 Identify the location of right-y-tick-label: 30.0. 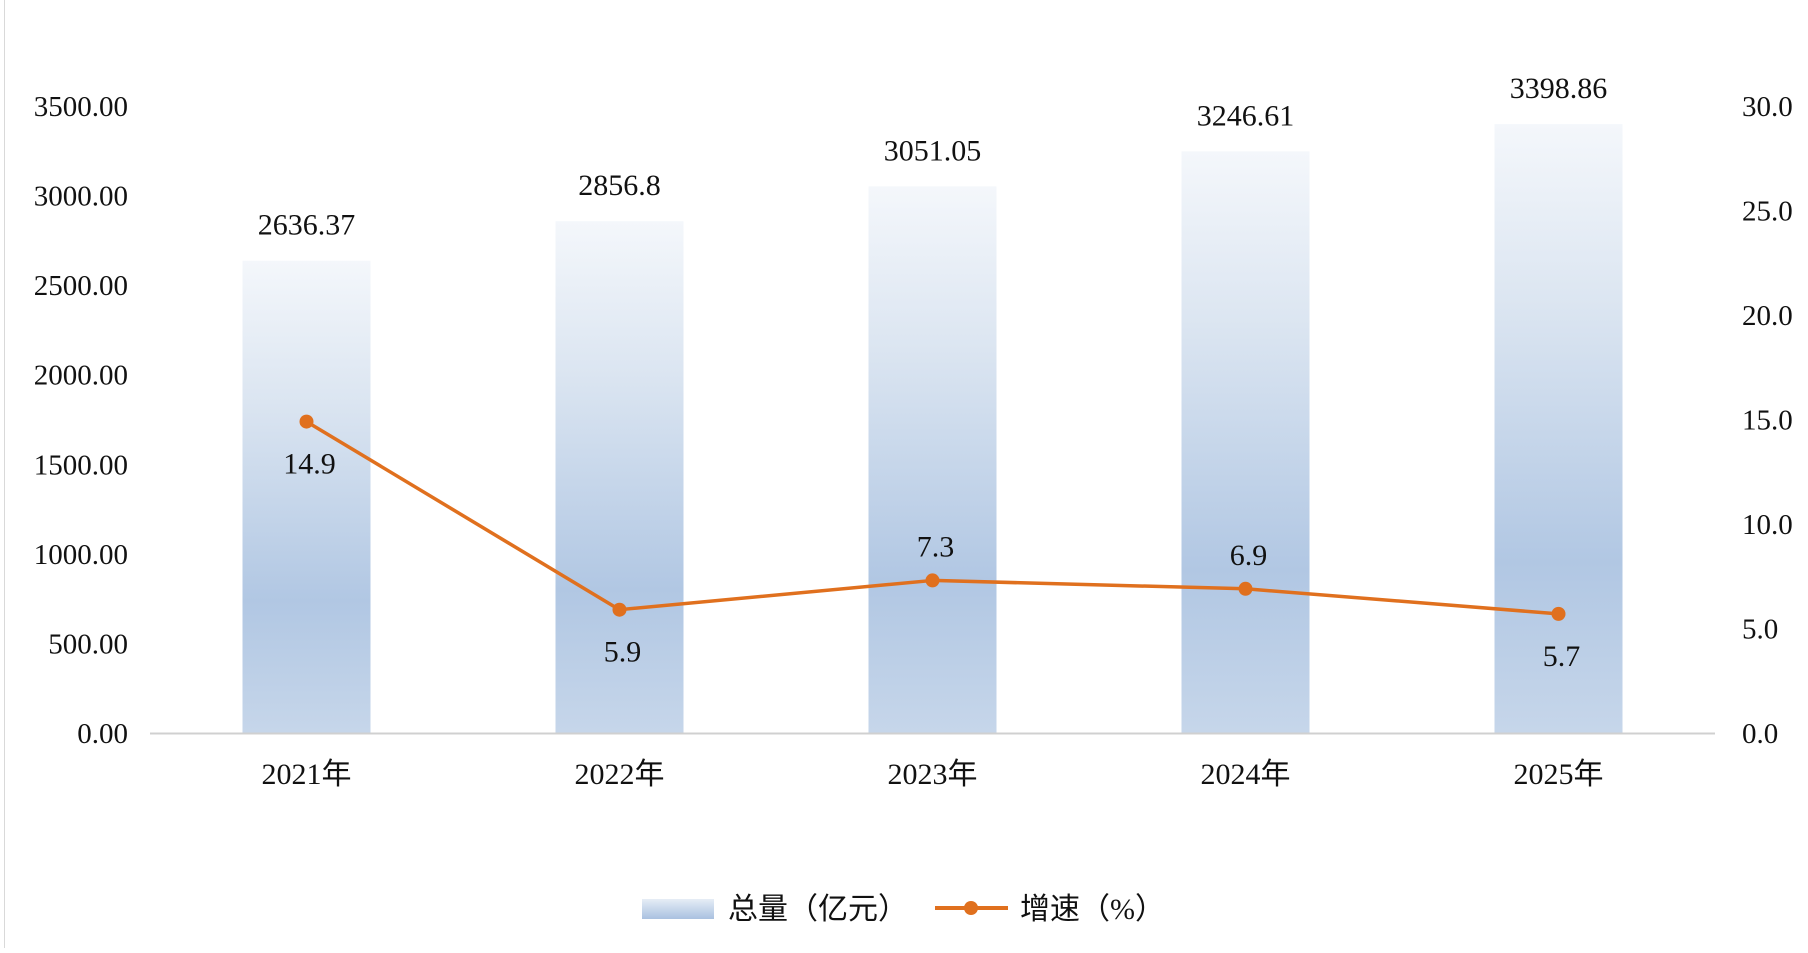
(1767, 107).